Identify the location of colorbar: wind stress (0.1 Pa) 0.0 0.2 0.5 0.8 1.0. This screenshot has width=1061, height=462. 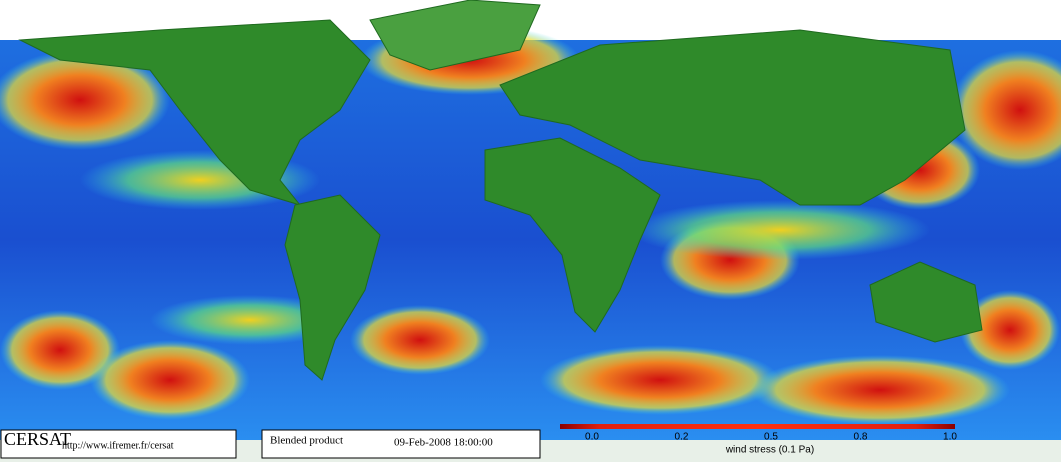
(758, 440).